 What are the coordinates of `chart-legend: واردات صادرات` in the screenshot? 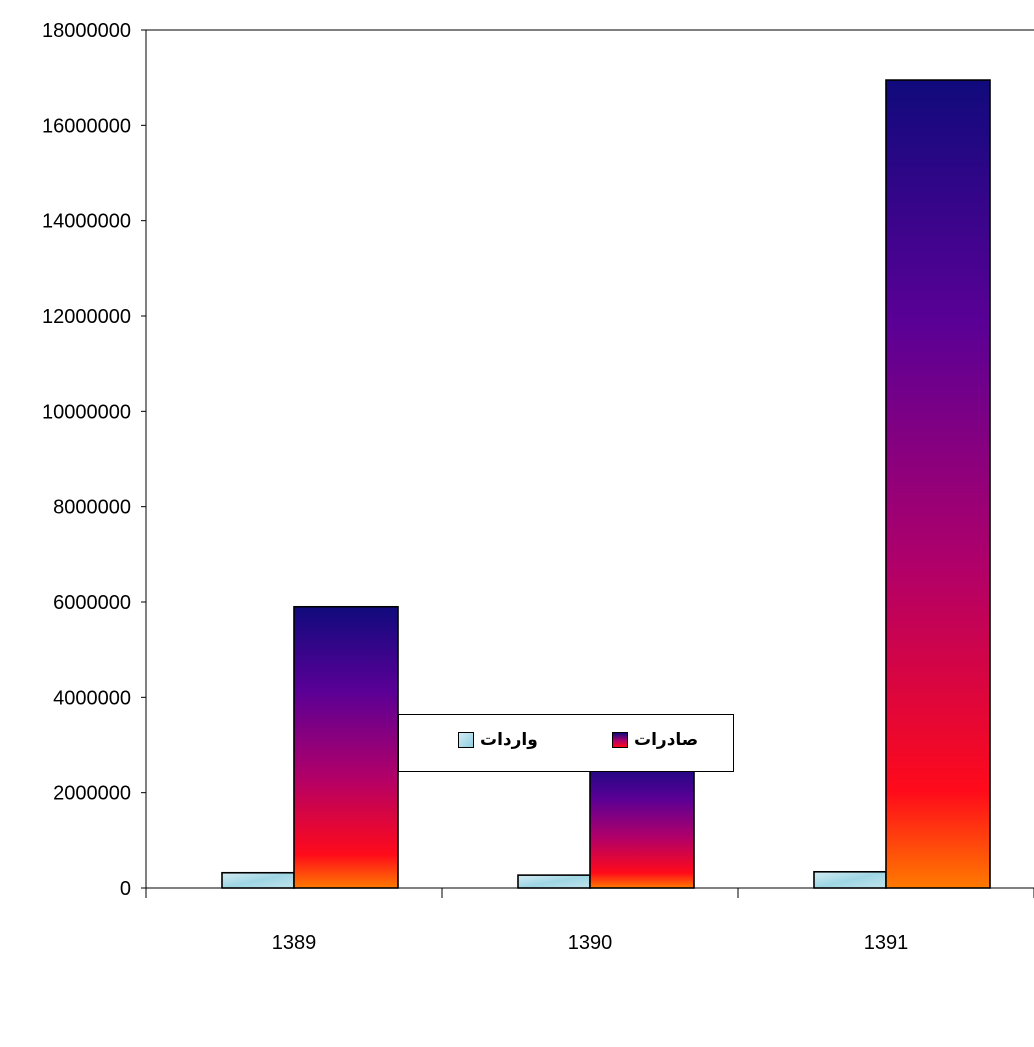 It's located at (566, 743).